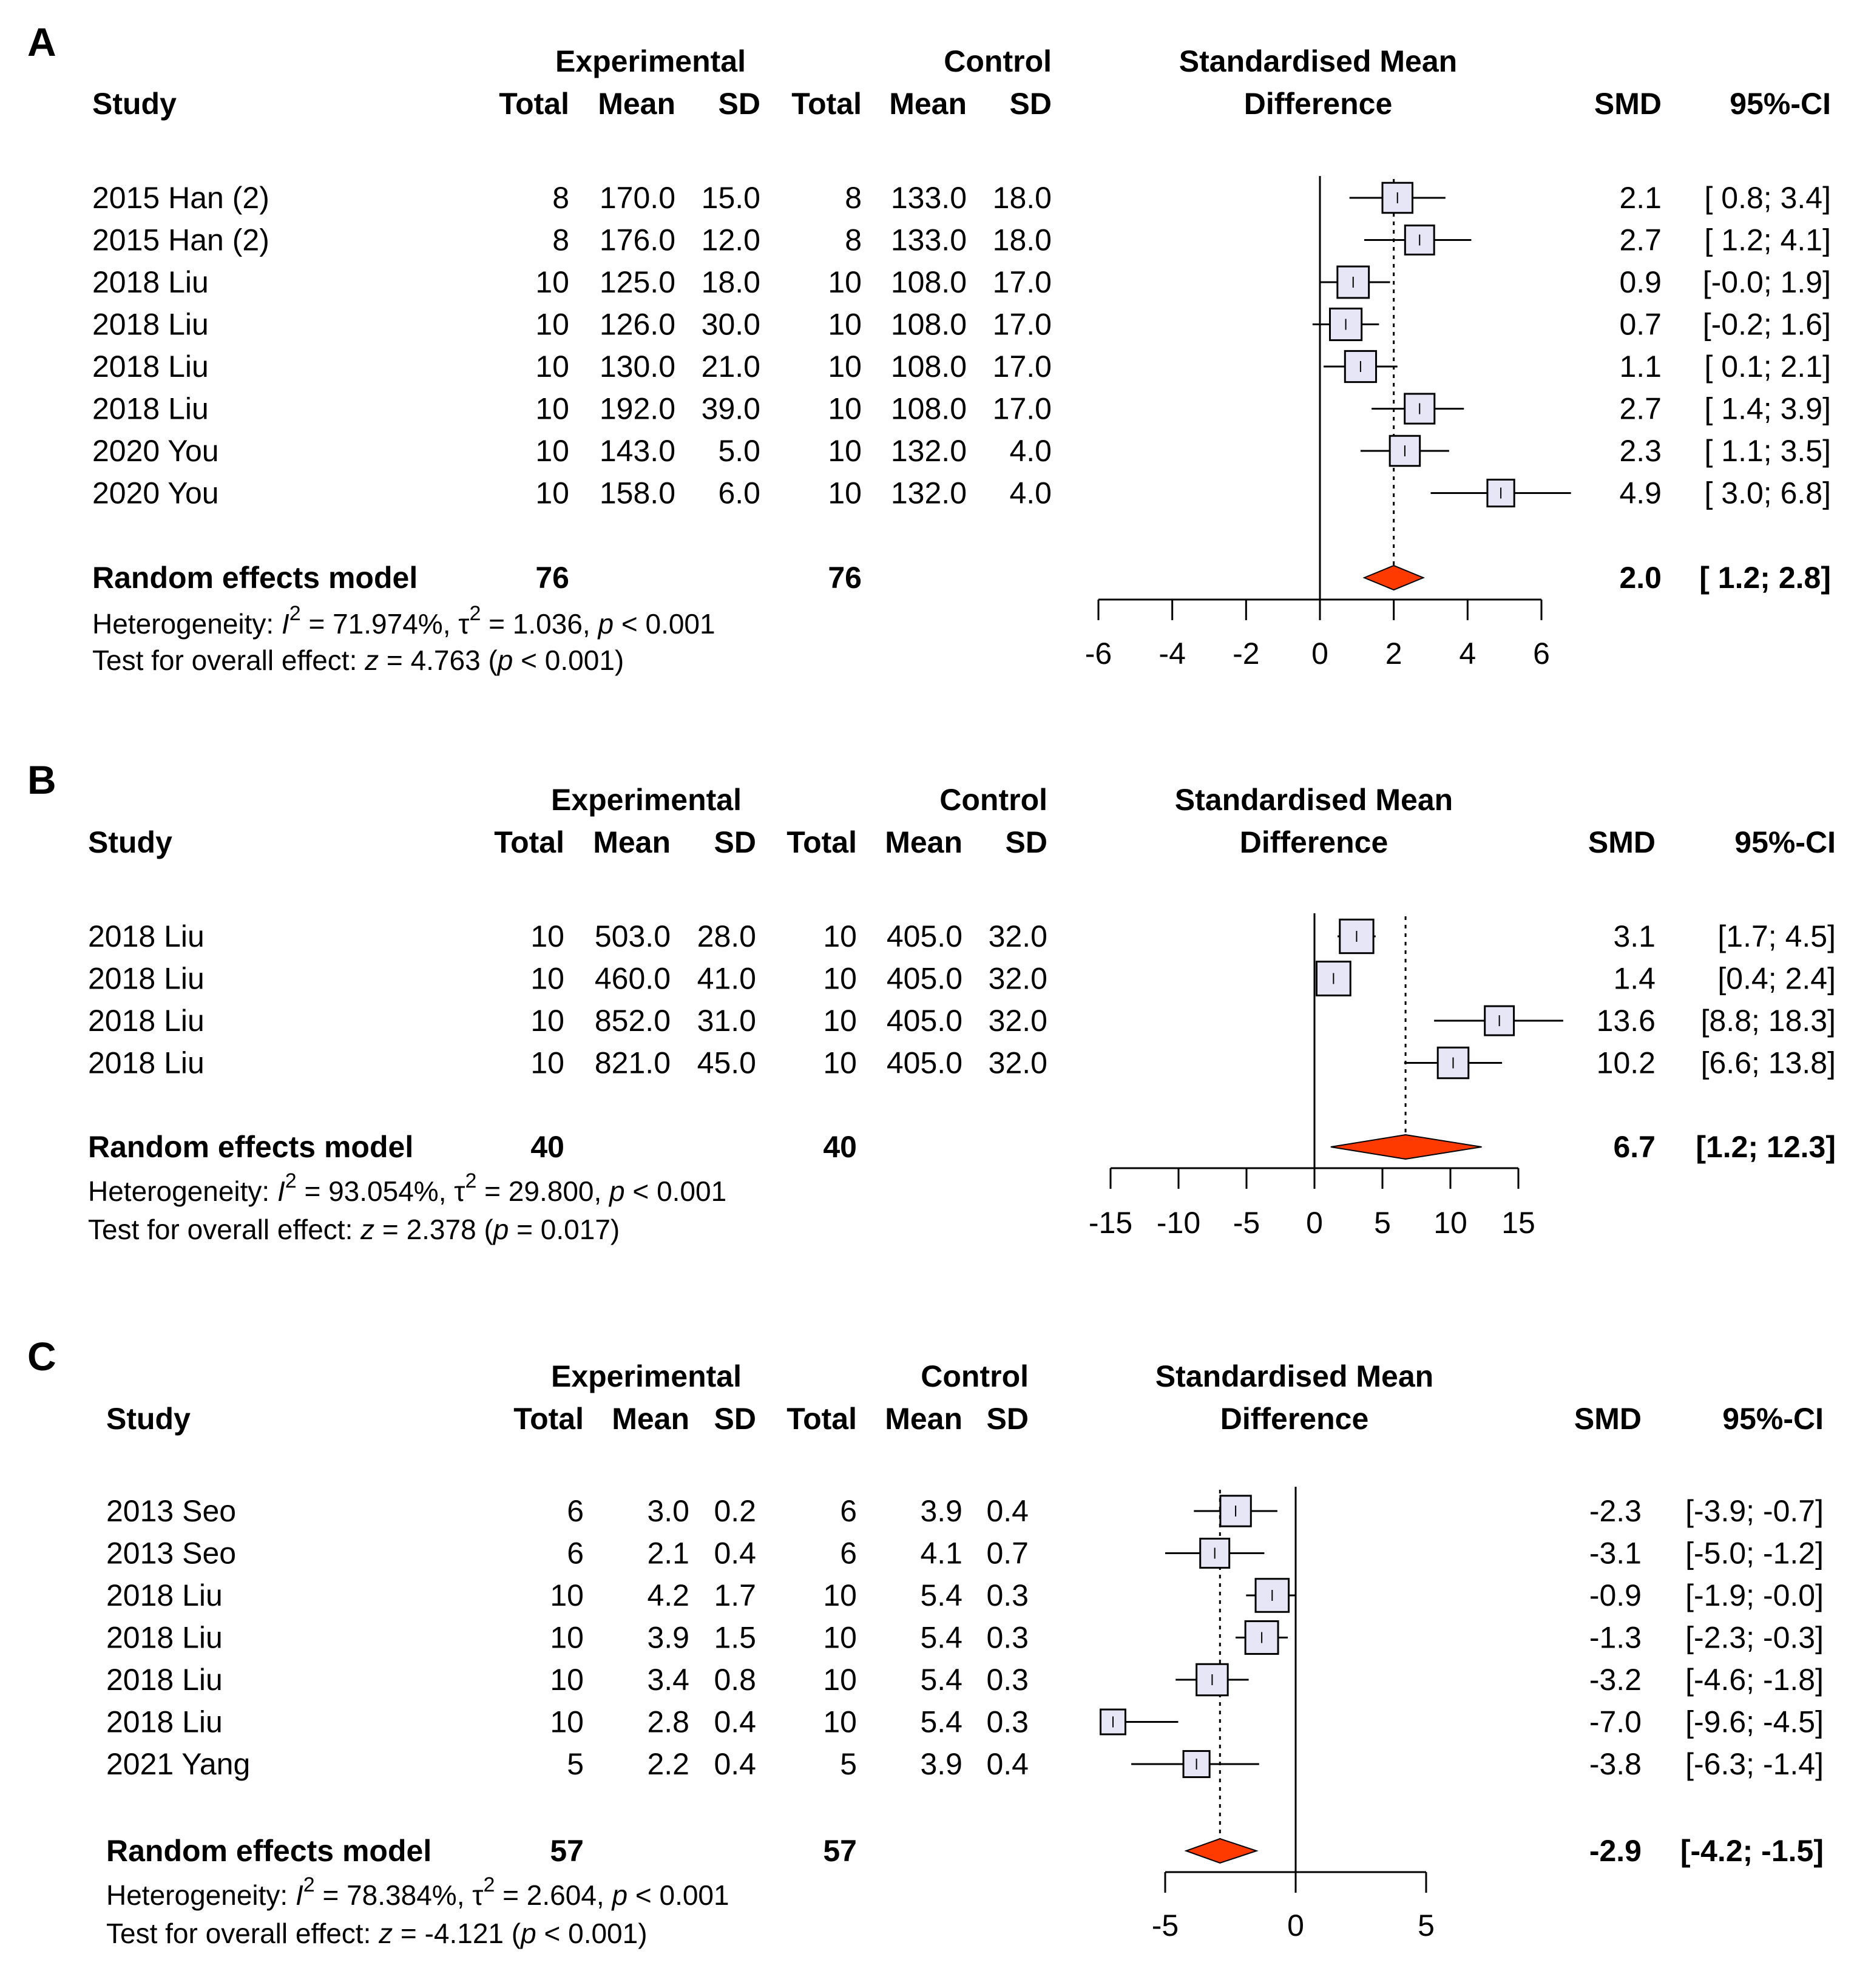 The width and height of the screenshot is (1857, 1988). I want to click on axis-tick-label: 0, so click(1314, 1223).